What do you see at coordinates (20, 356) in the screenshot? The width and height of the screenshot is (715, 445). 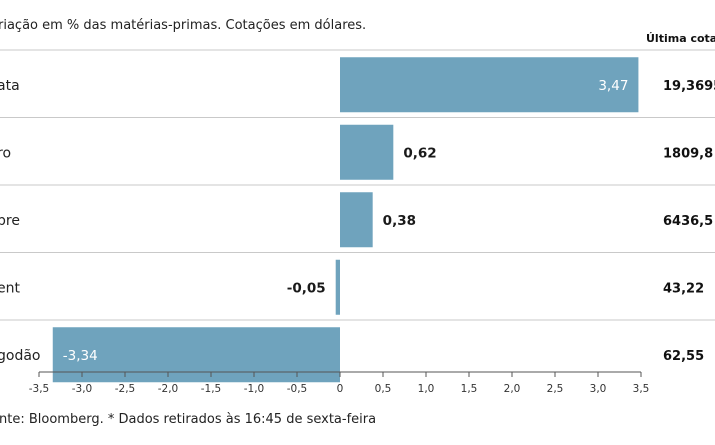 I see `category-label: godão` at bounding box center [20, 356].